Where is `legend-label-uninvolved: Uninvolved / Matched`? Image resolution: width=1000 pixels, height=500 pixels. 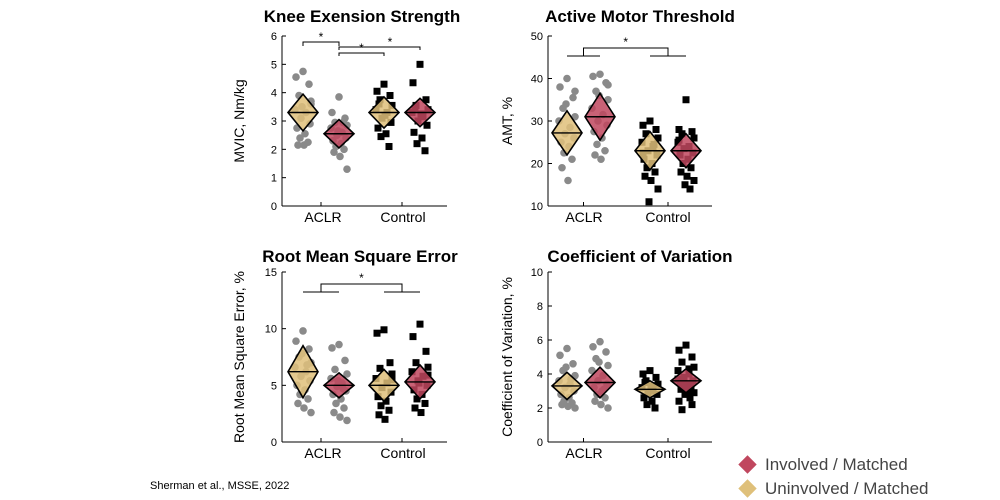
legend-label-uninvolved: Uninvolved / Matched is located at coordinates (846, 488).